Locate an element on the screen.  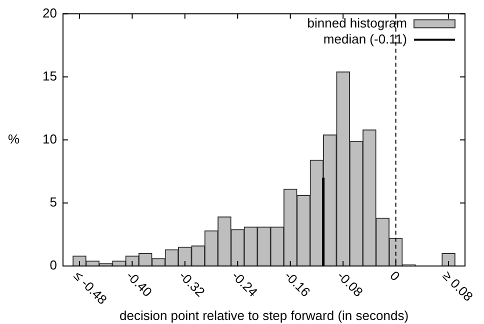
y-tick-label: 5 is located at coordinates (53, 202).